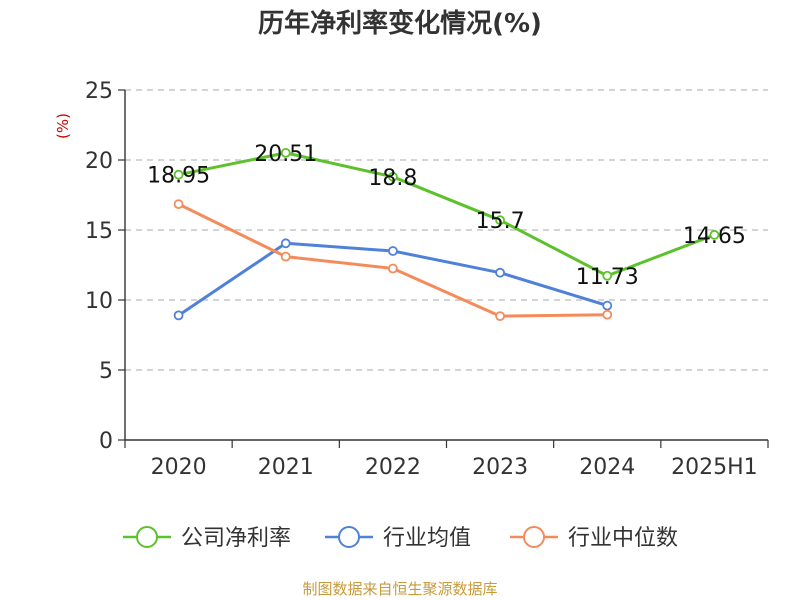 The width and height of the screenshot is (800, 600). Describe the element at coordinates (63, 126) in the screenshot. I see `y-axis-label: (%)` at that location.